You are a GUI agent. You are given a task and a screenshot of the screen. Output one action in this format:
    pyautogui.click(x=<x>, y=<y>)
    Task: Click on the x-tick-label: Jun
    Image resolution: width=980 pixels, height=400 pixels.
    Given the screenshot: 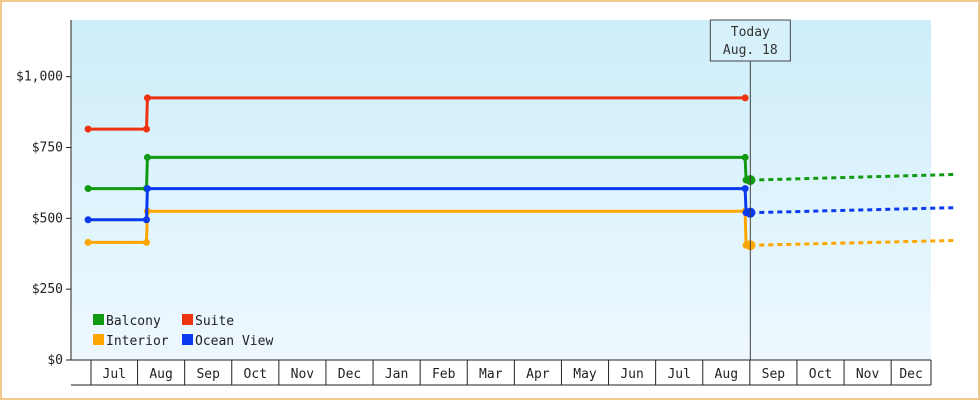 What is the action you would take?
    pyautogui.click(x=631, y=374)
    